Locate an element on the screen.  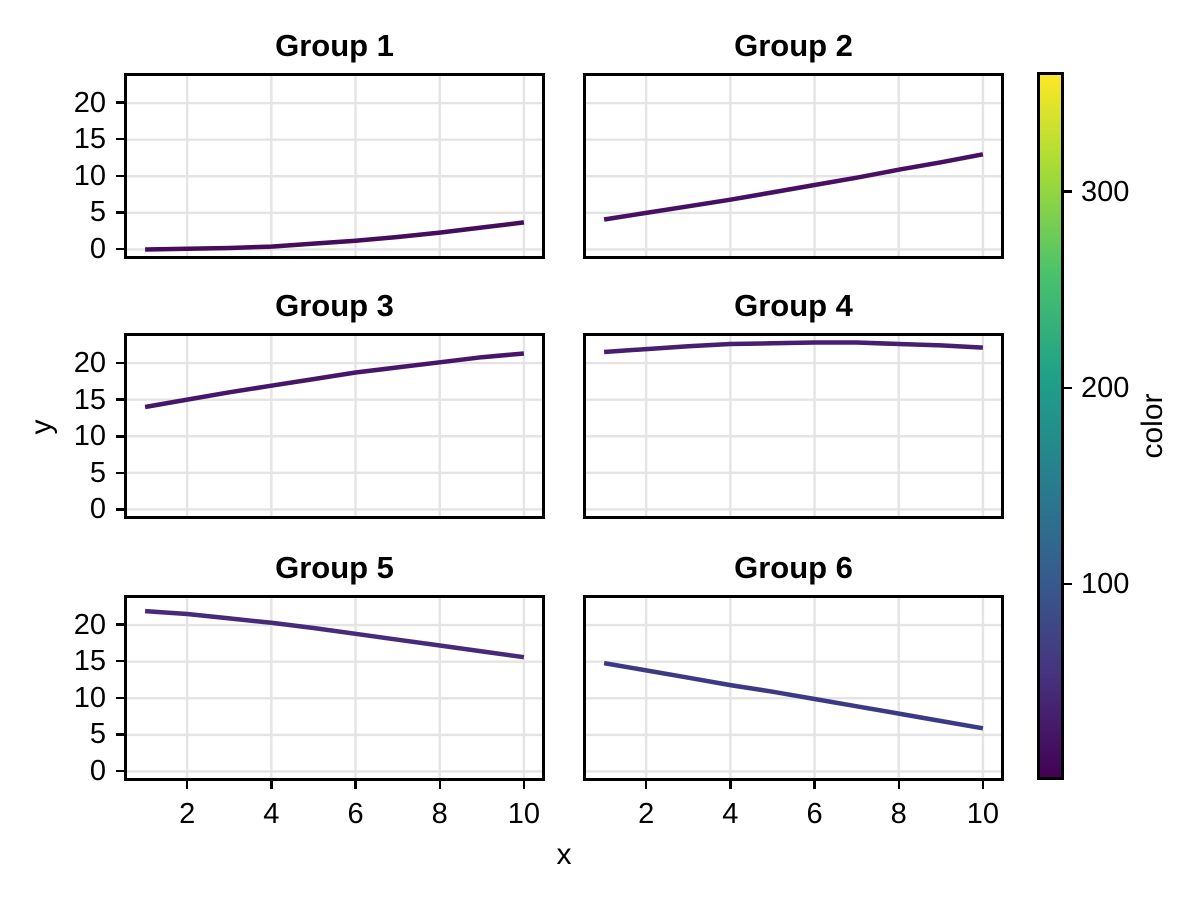
colorbar-tick-label: 300 is located at coordinates (1105, 191).